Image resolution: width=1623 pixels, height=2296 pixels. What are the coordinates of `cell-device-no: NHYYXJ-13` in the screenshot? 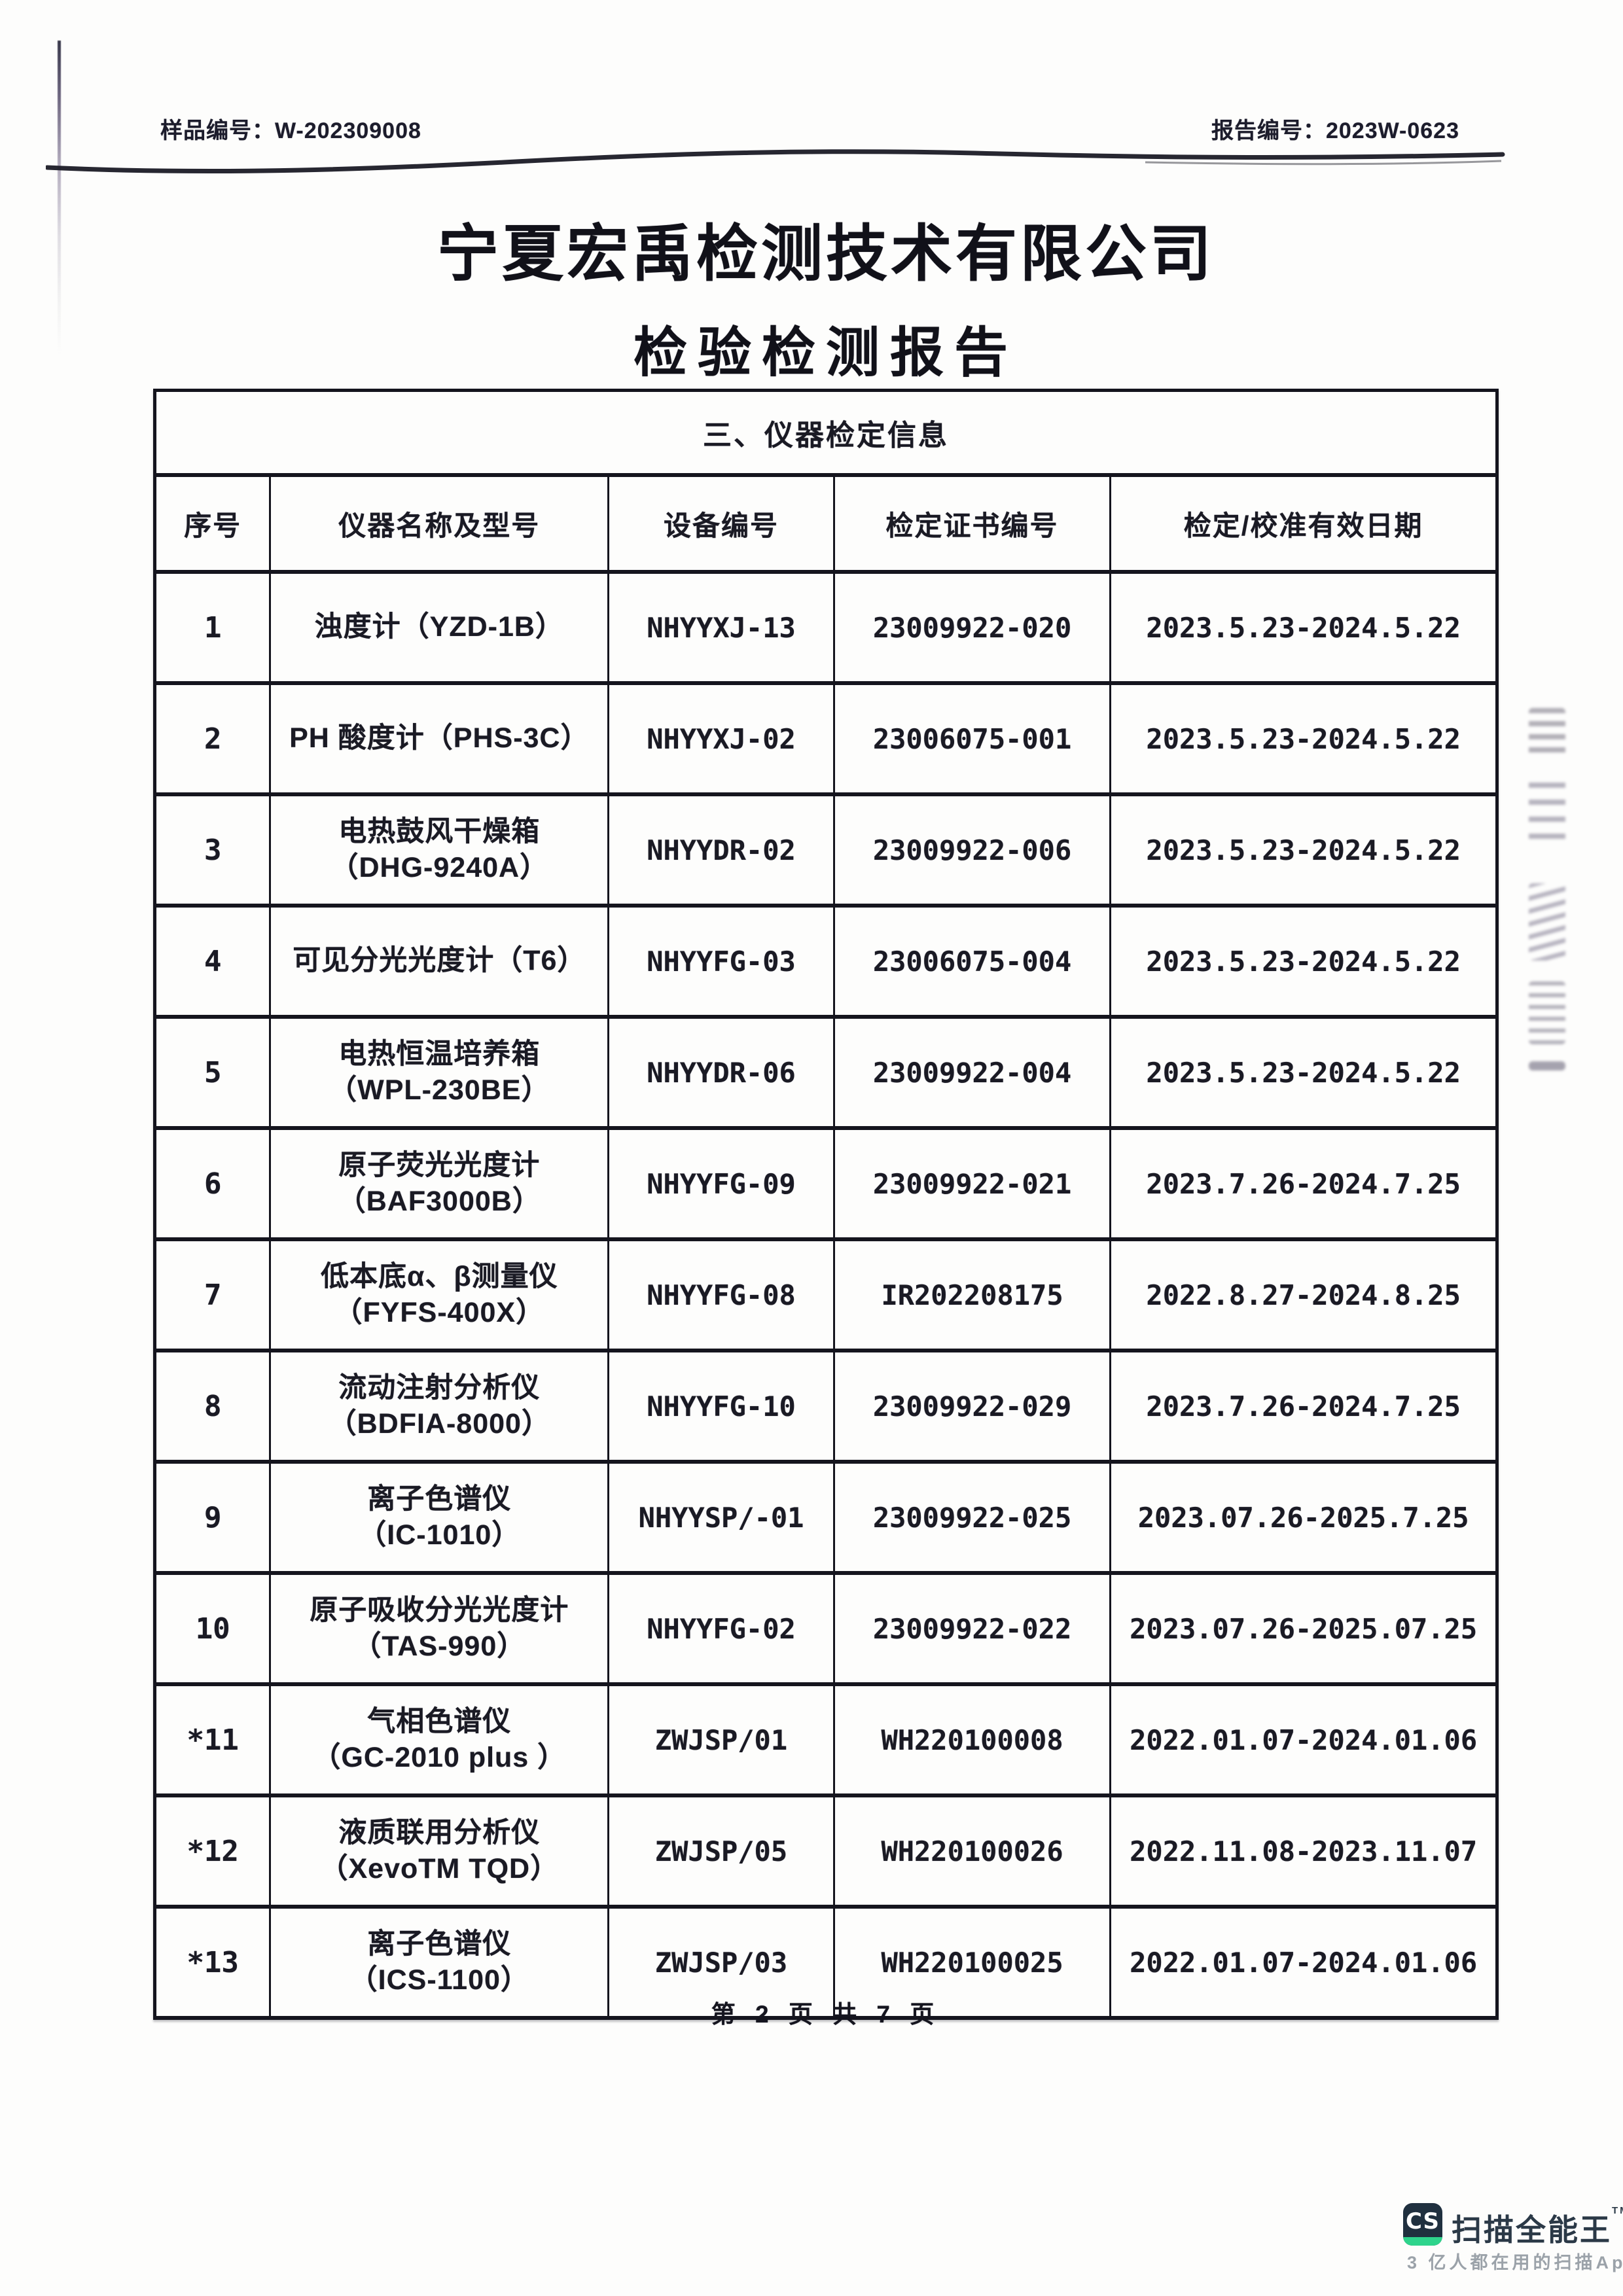 It's located at (721, 629).